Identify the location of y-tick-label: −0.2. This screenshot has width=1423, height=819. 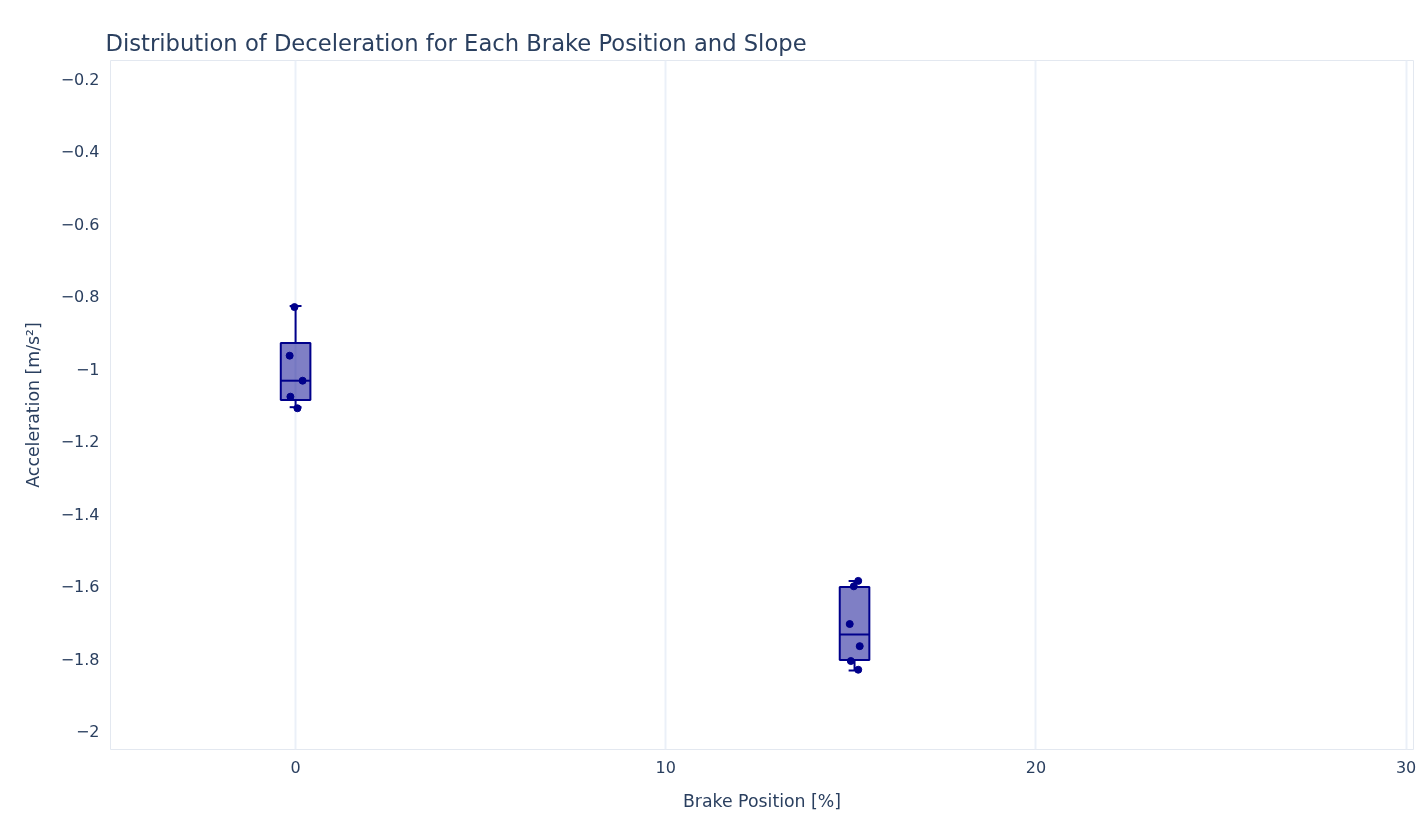
(80, 79).